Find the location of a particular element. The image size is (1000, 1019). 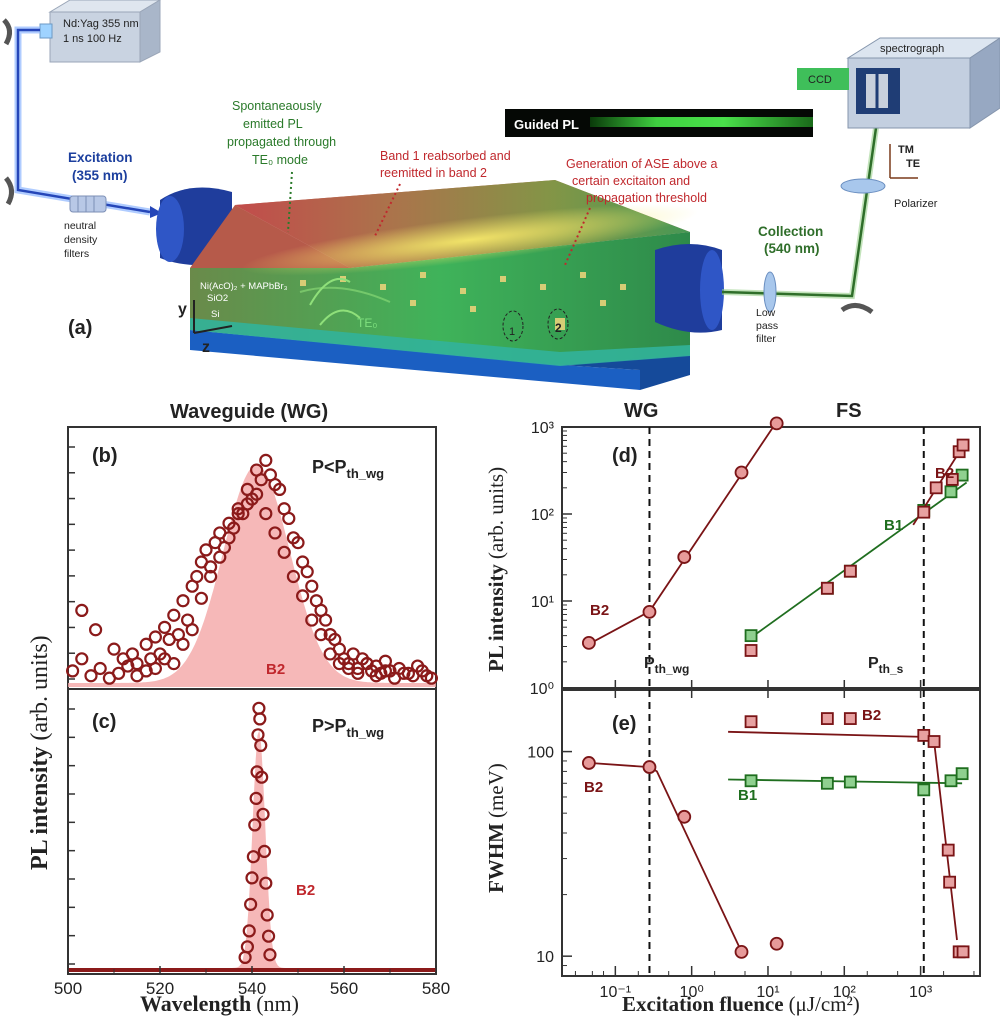

ase-line-3: propagation threshold is located at coordinates (646, 198).